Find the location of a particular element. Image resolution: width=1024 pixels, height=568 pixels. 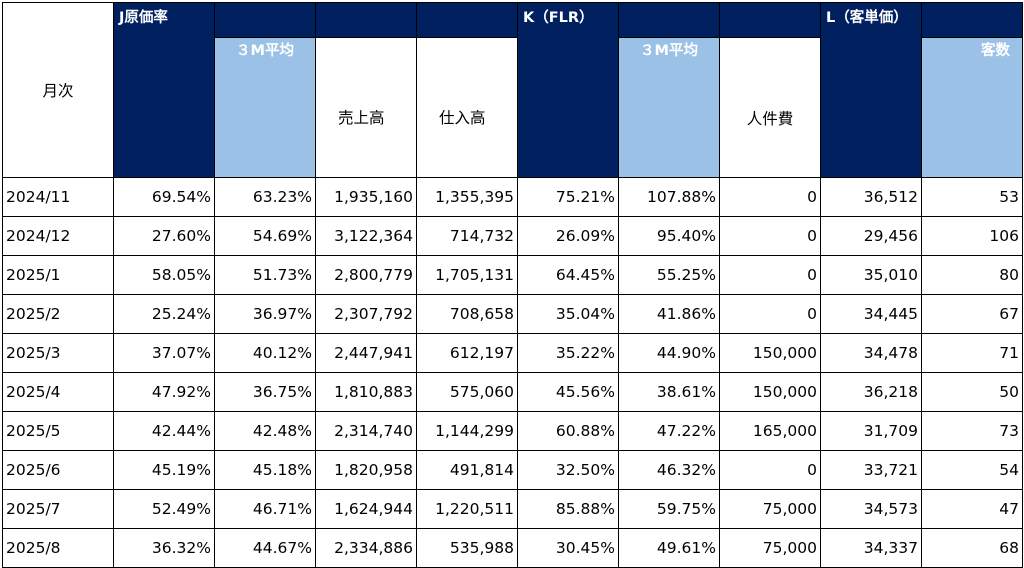

cell-k-rate: 26.09% is located at coordinates (568, 236).